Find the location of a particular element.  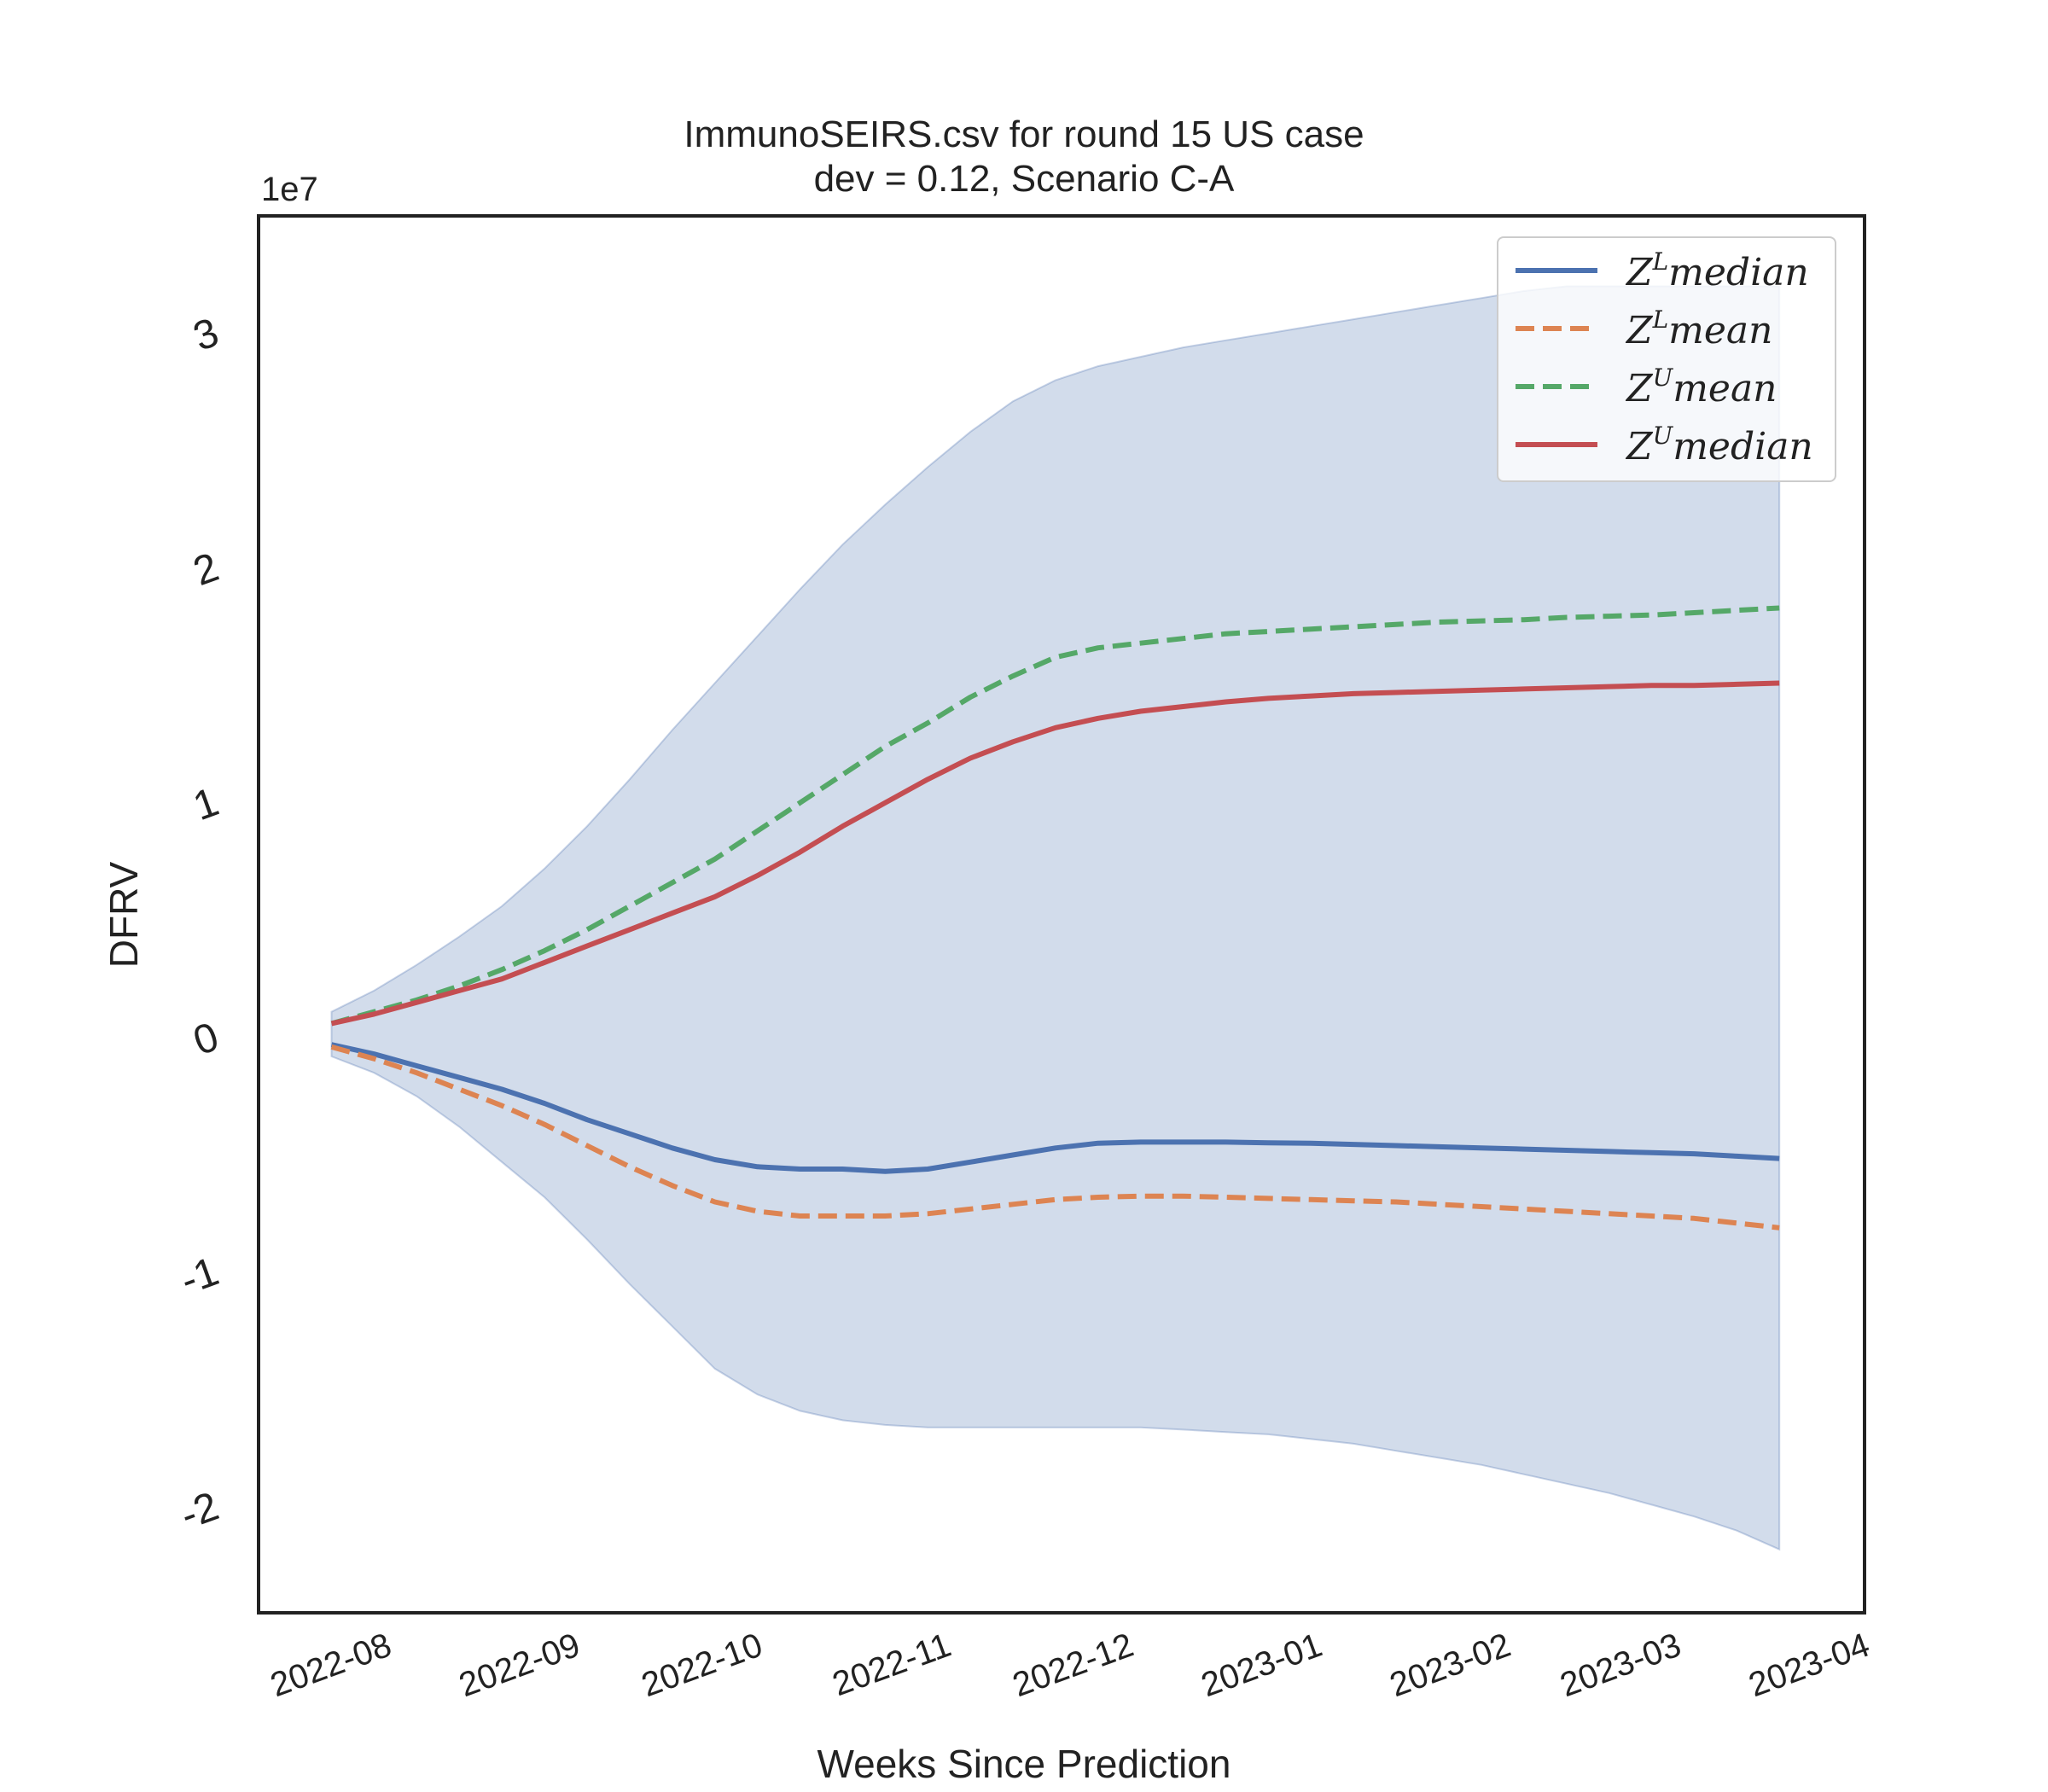

x-tick-label: 2022-11 is located at coordinates (892, 1665).